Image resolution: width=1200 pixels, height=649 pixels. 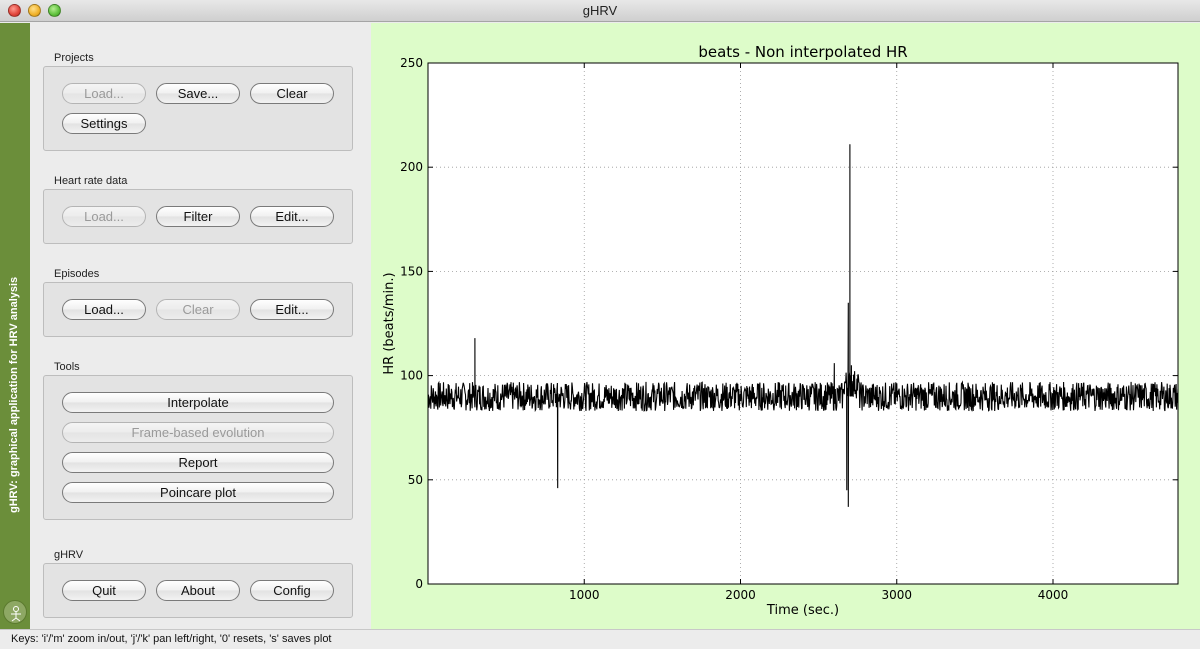 I want to click on x-tick-label: 2000, so click(x=740, y=595).